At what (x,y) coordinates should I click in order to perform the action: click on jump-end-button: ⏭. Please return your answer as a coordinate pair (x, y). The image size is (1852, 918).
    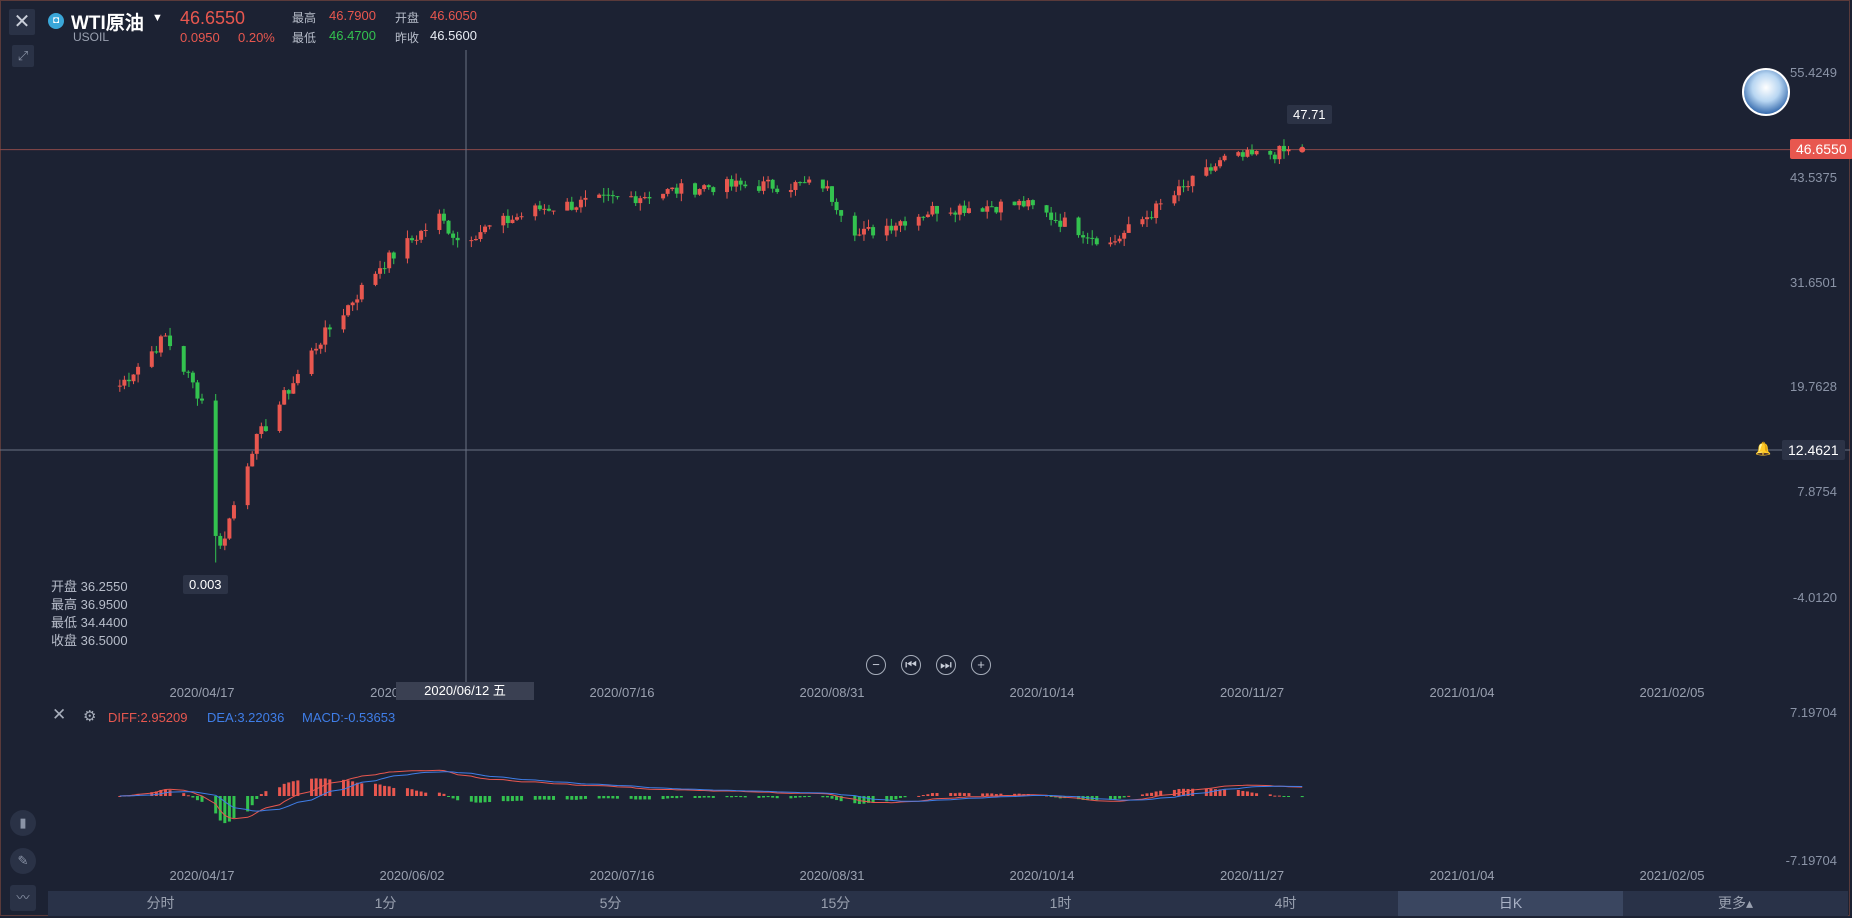
    Looking at the image, I should click on (946, 665).